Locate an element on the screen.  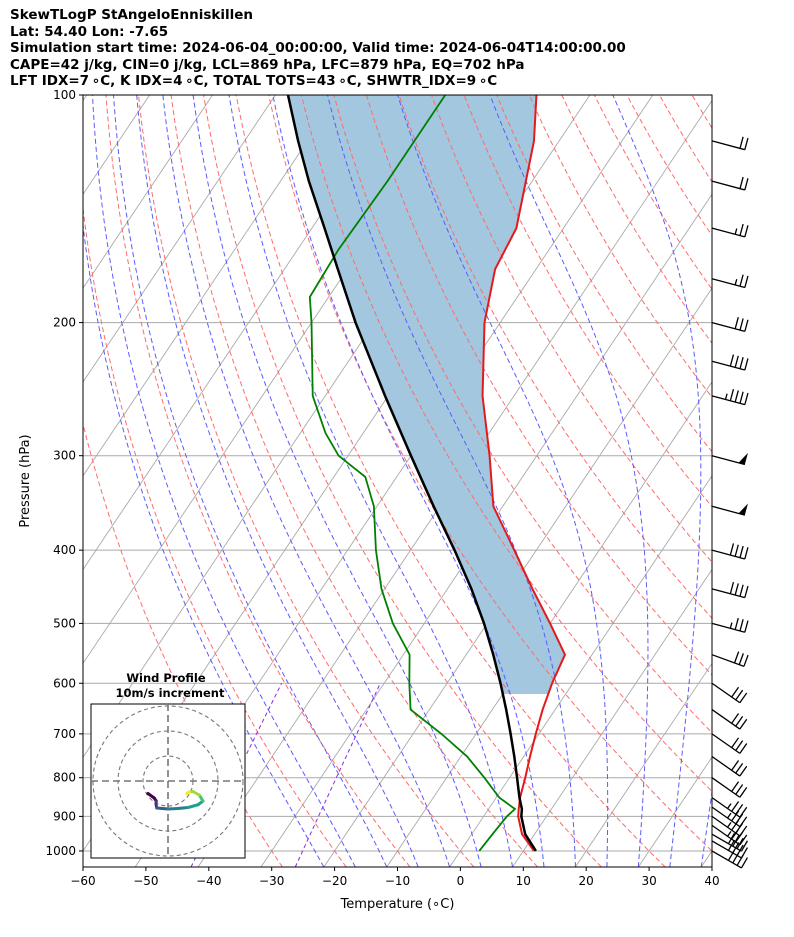
x-axis-label: Temperature (∘C) is located at coordinates (397, 904).